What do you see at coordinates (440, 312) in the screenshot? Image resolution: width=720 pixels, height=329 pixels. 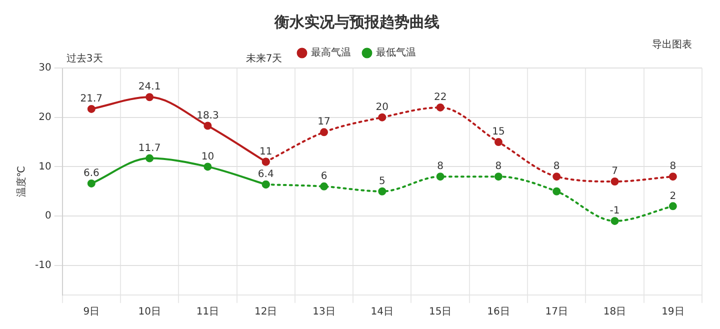 I see `x-tick-label: 15日` at bounding box center [440, 312].